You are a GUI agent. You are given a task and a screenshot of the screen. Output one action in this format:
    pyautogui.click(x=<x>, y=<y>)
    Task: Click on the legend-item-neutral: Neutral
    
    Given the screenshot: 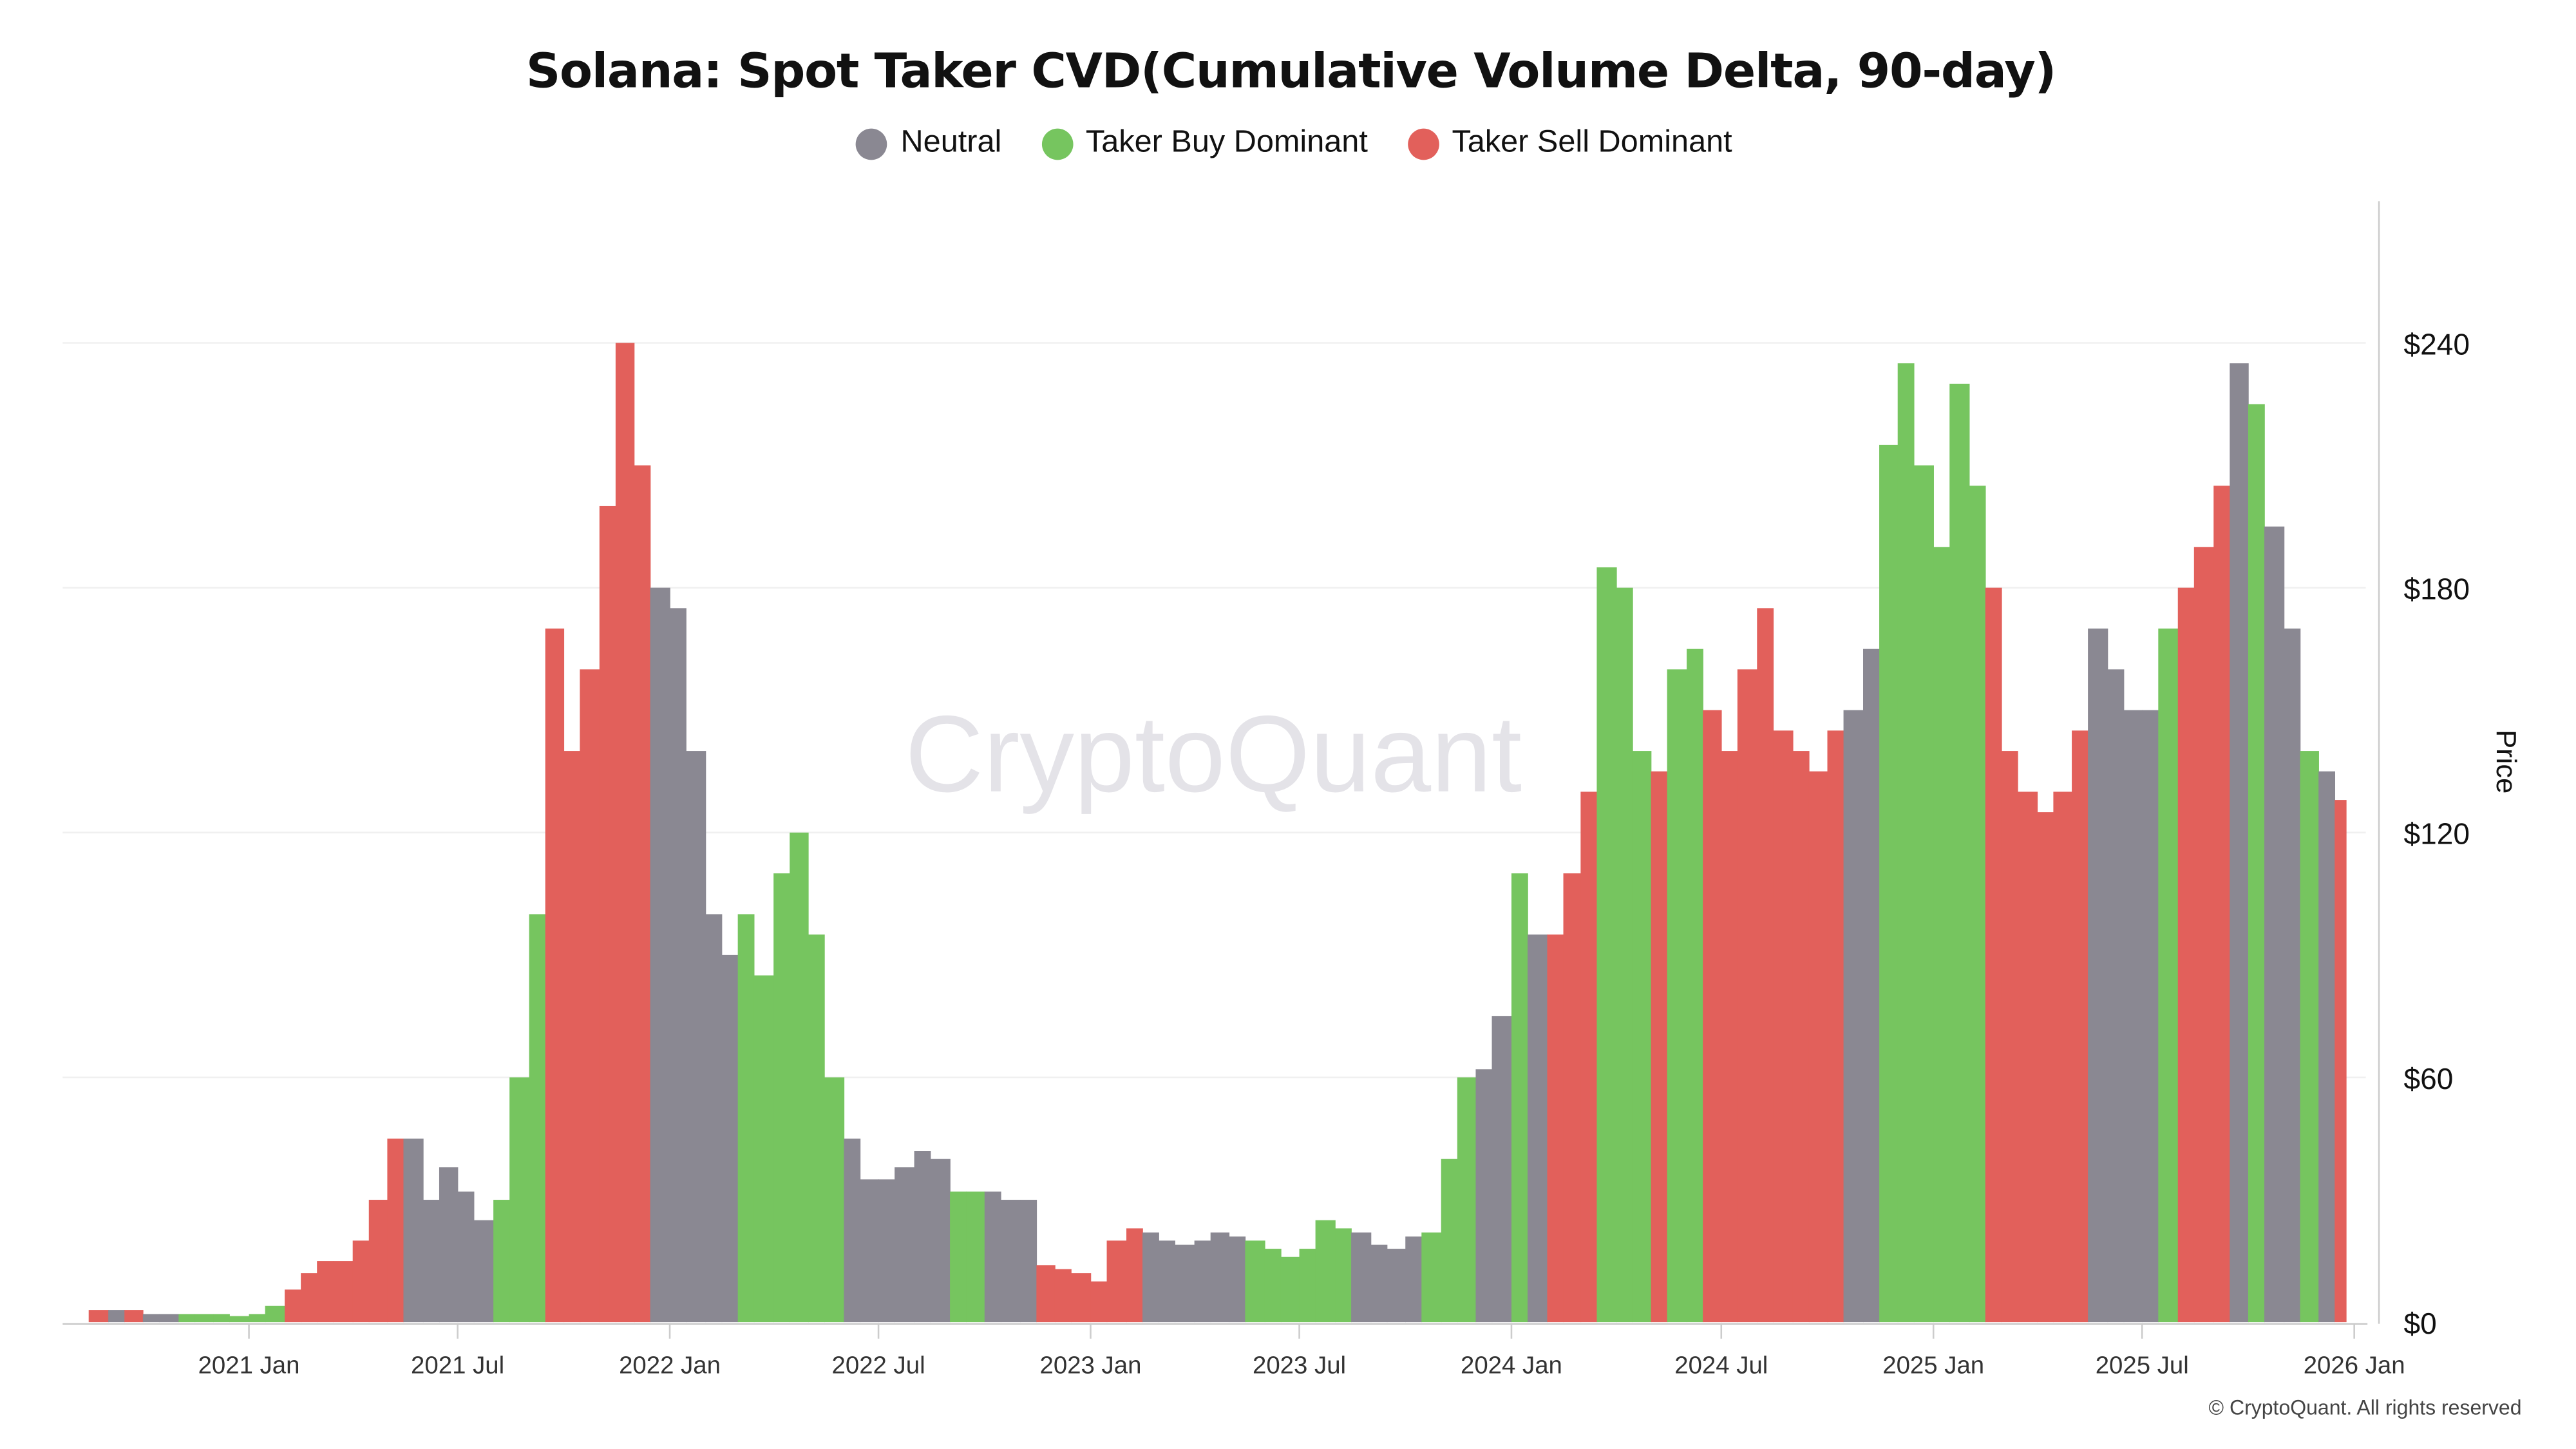 What is the action you would take?
    pyautogui.click(x=929, y=144)
    